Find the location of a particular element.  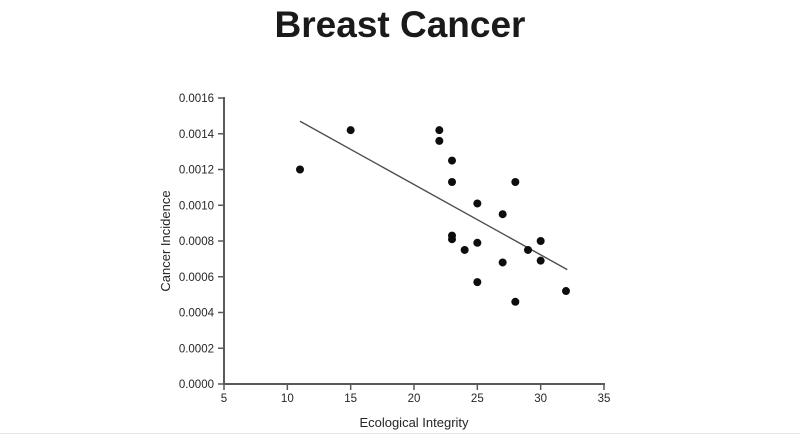

y-tick-label: 0.0004 is located at coordinates (197, 314).